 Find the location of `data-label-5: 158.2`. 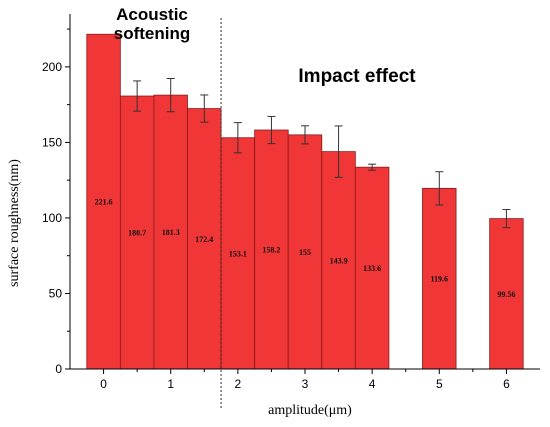

data-label-5: 158.2 is located at coordinates (271, 250).